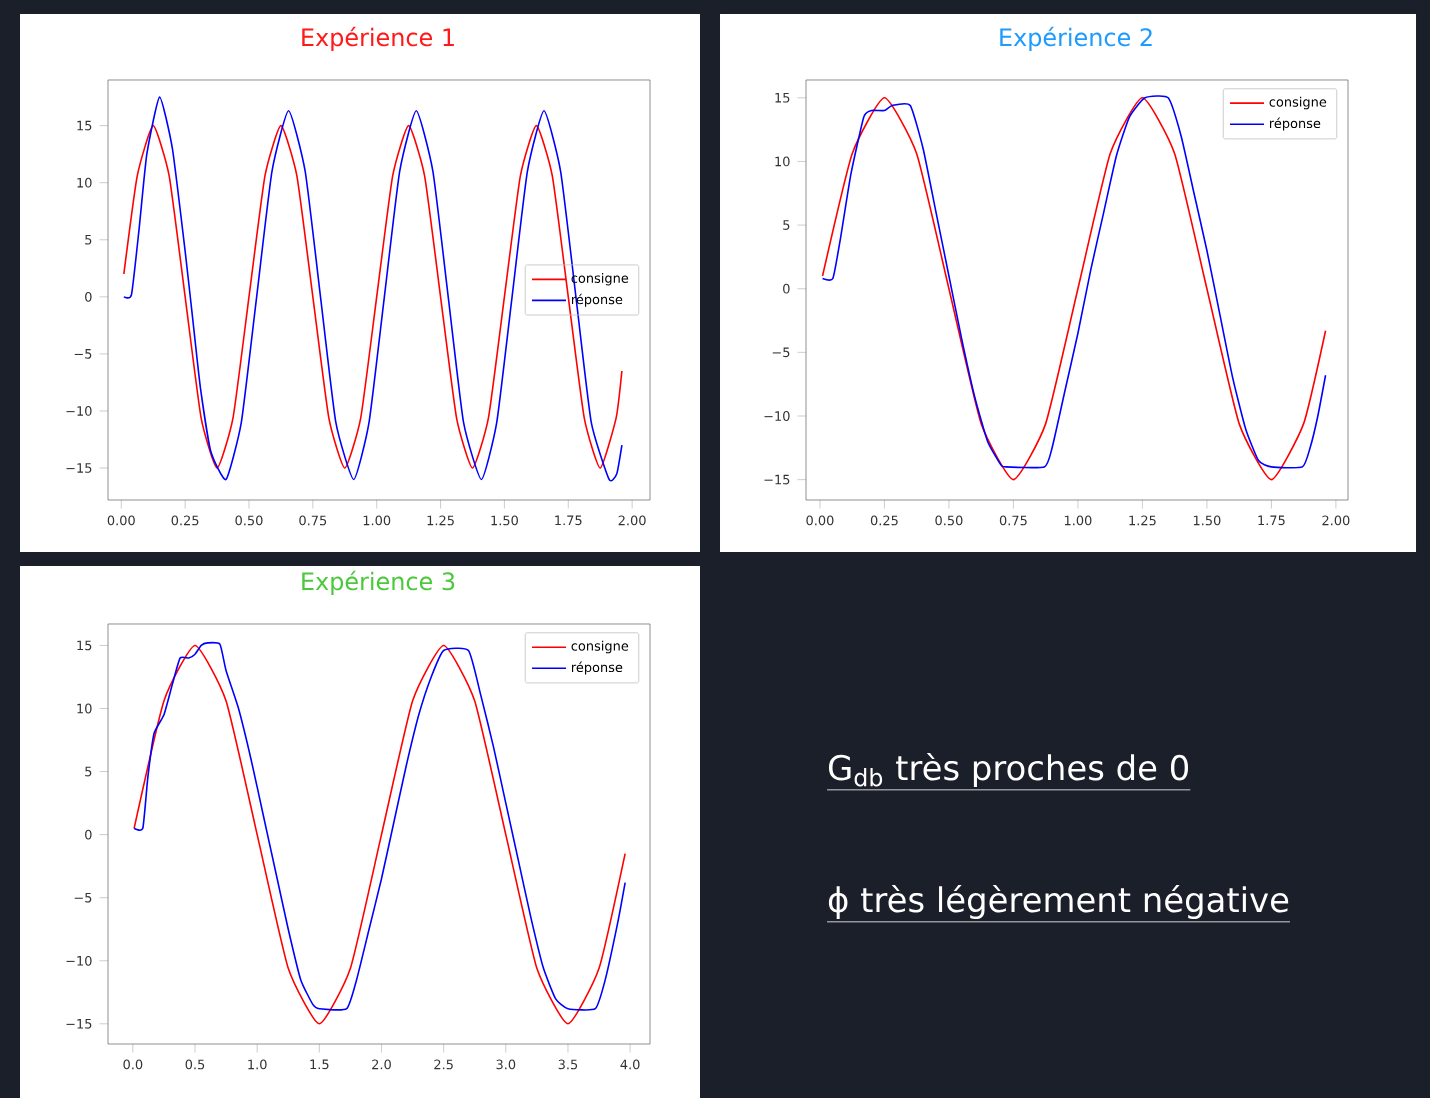 The width and height of the screenshot is (1430, 1098). What do you see at coordinates (1058, 902) in the screenshot?
I see `text: ϕ très légèrement négative` at bounding box center [1058, 902].